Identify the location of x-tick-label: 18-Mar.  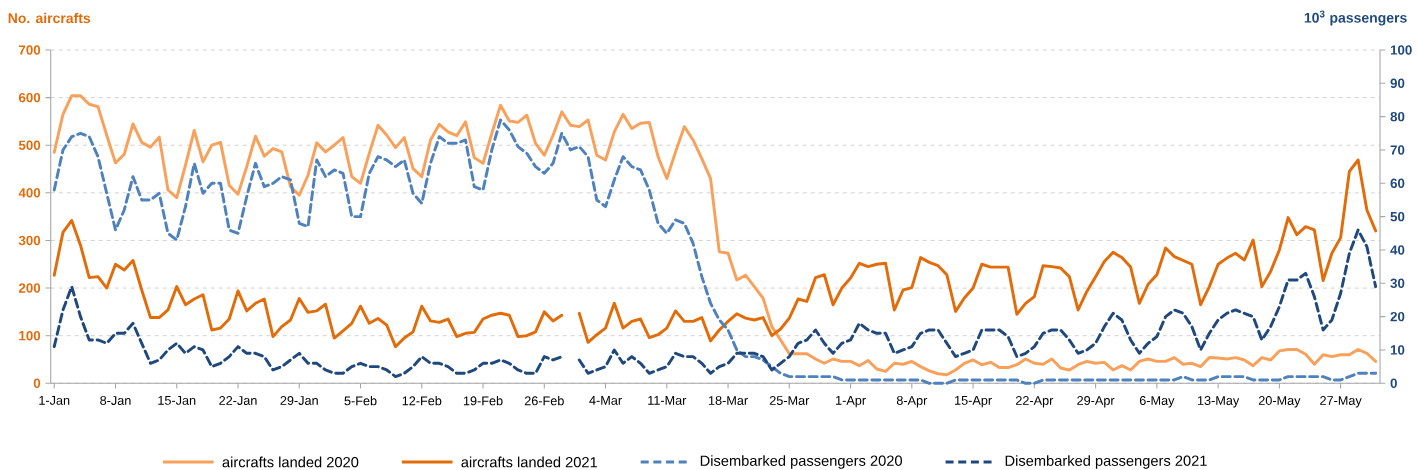
(728, 400).